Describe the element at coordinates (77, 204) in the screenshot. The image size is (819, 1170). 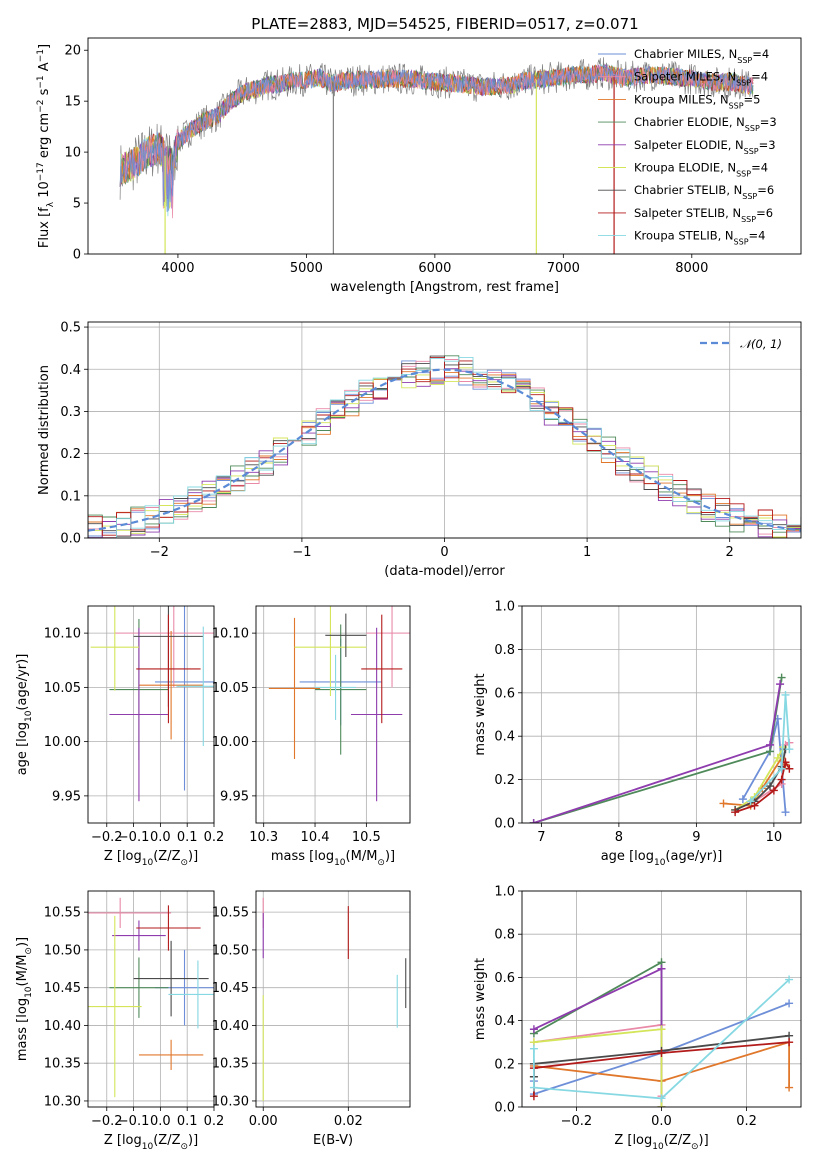
I see `y-tick-label: 5` at that location.